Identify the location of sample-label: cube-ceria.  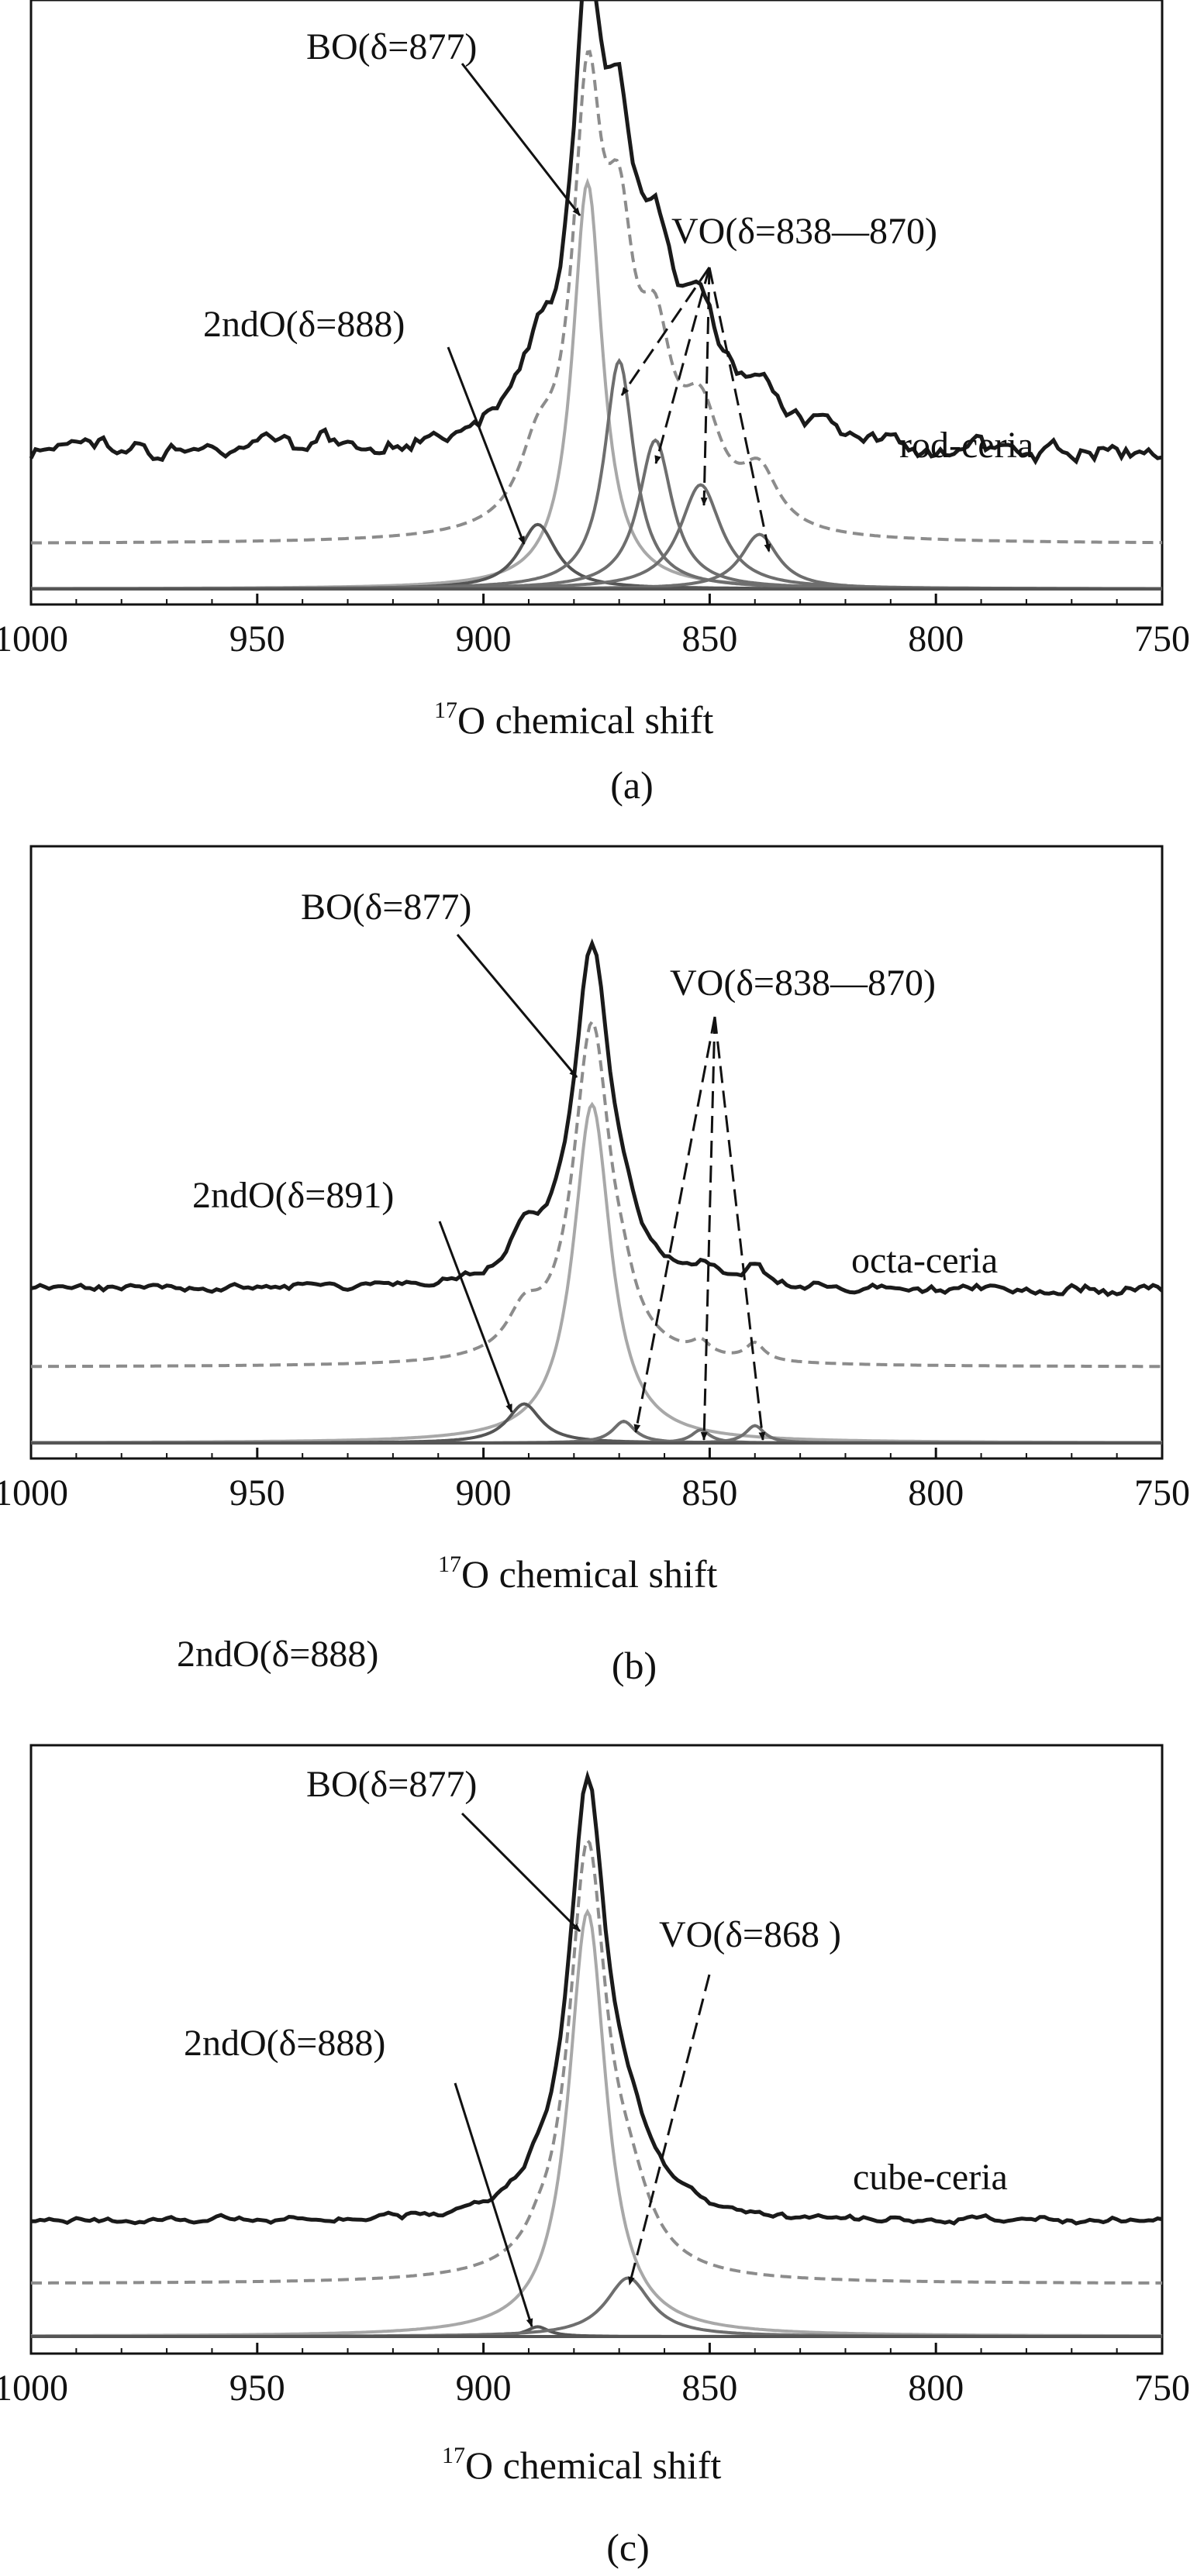
(930, 2177).